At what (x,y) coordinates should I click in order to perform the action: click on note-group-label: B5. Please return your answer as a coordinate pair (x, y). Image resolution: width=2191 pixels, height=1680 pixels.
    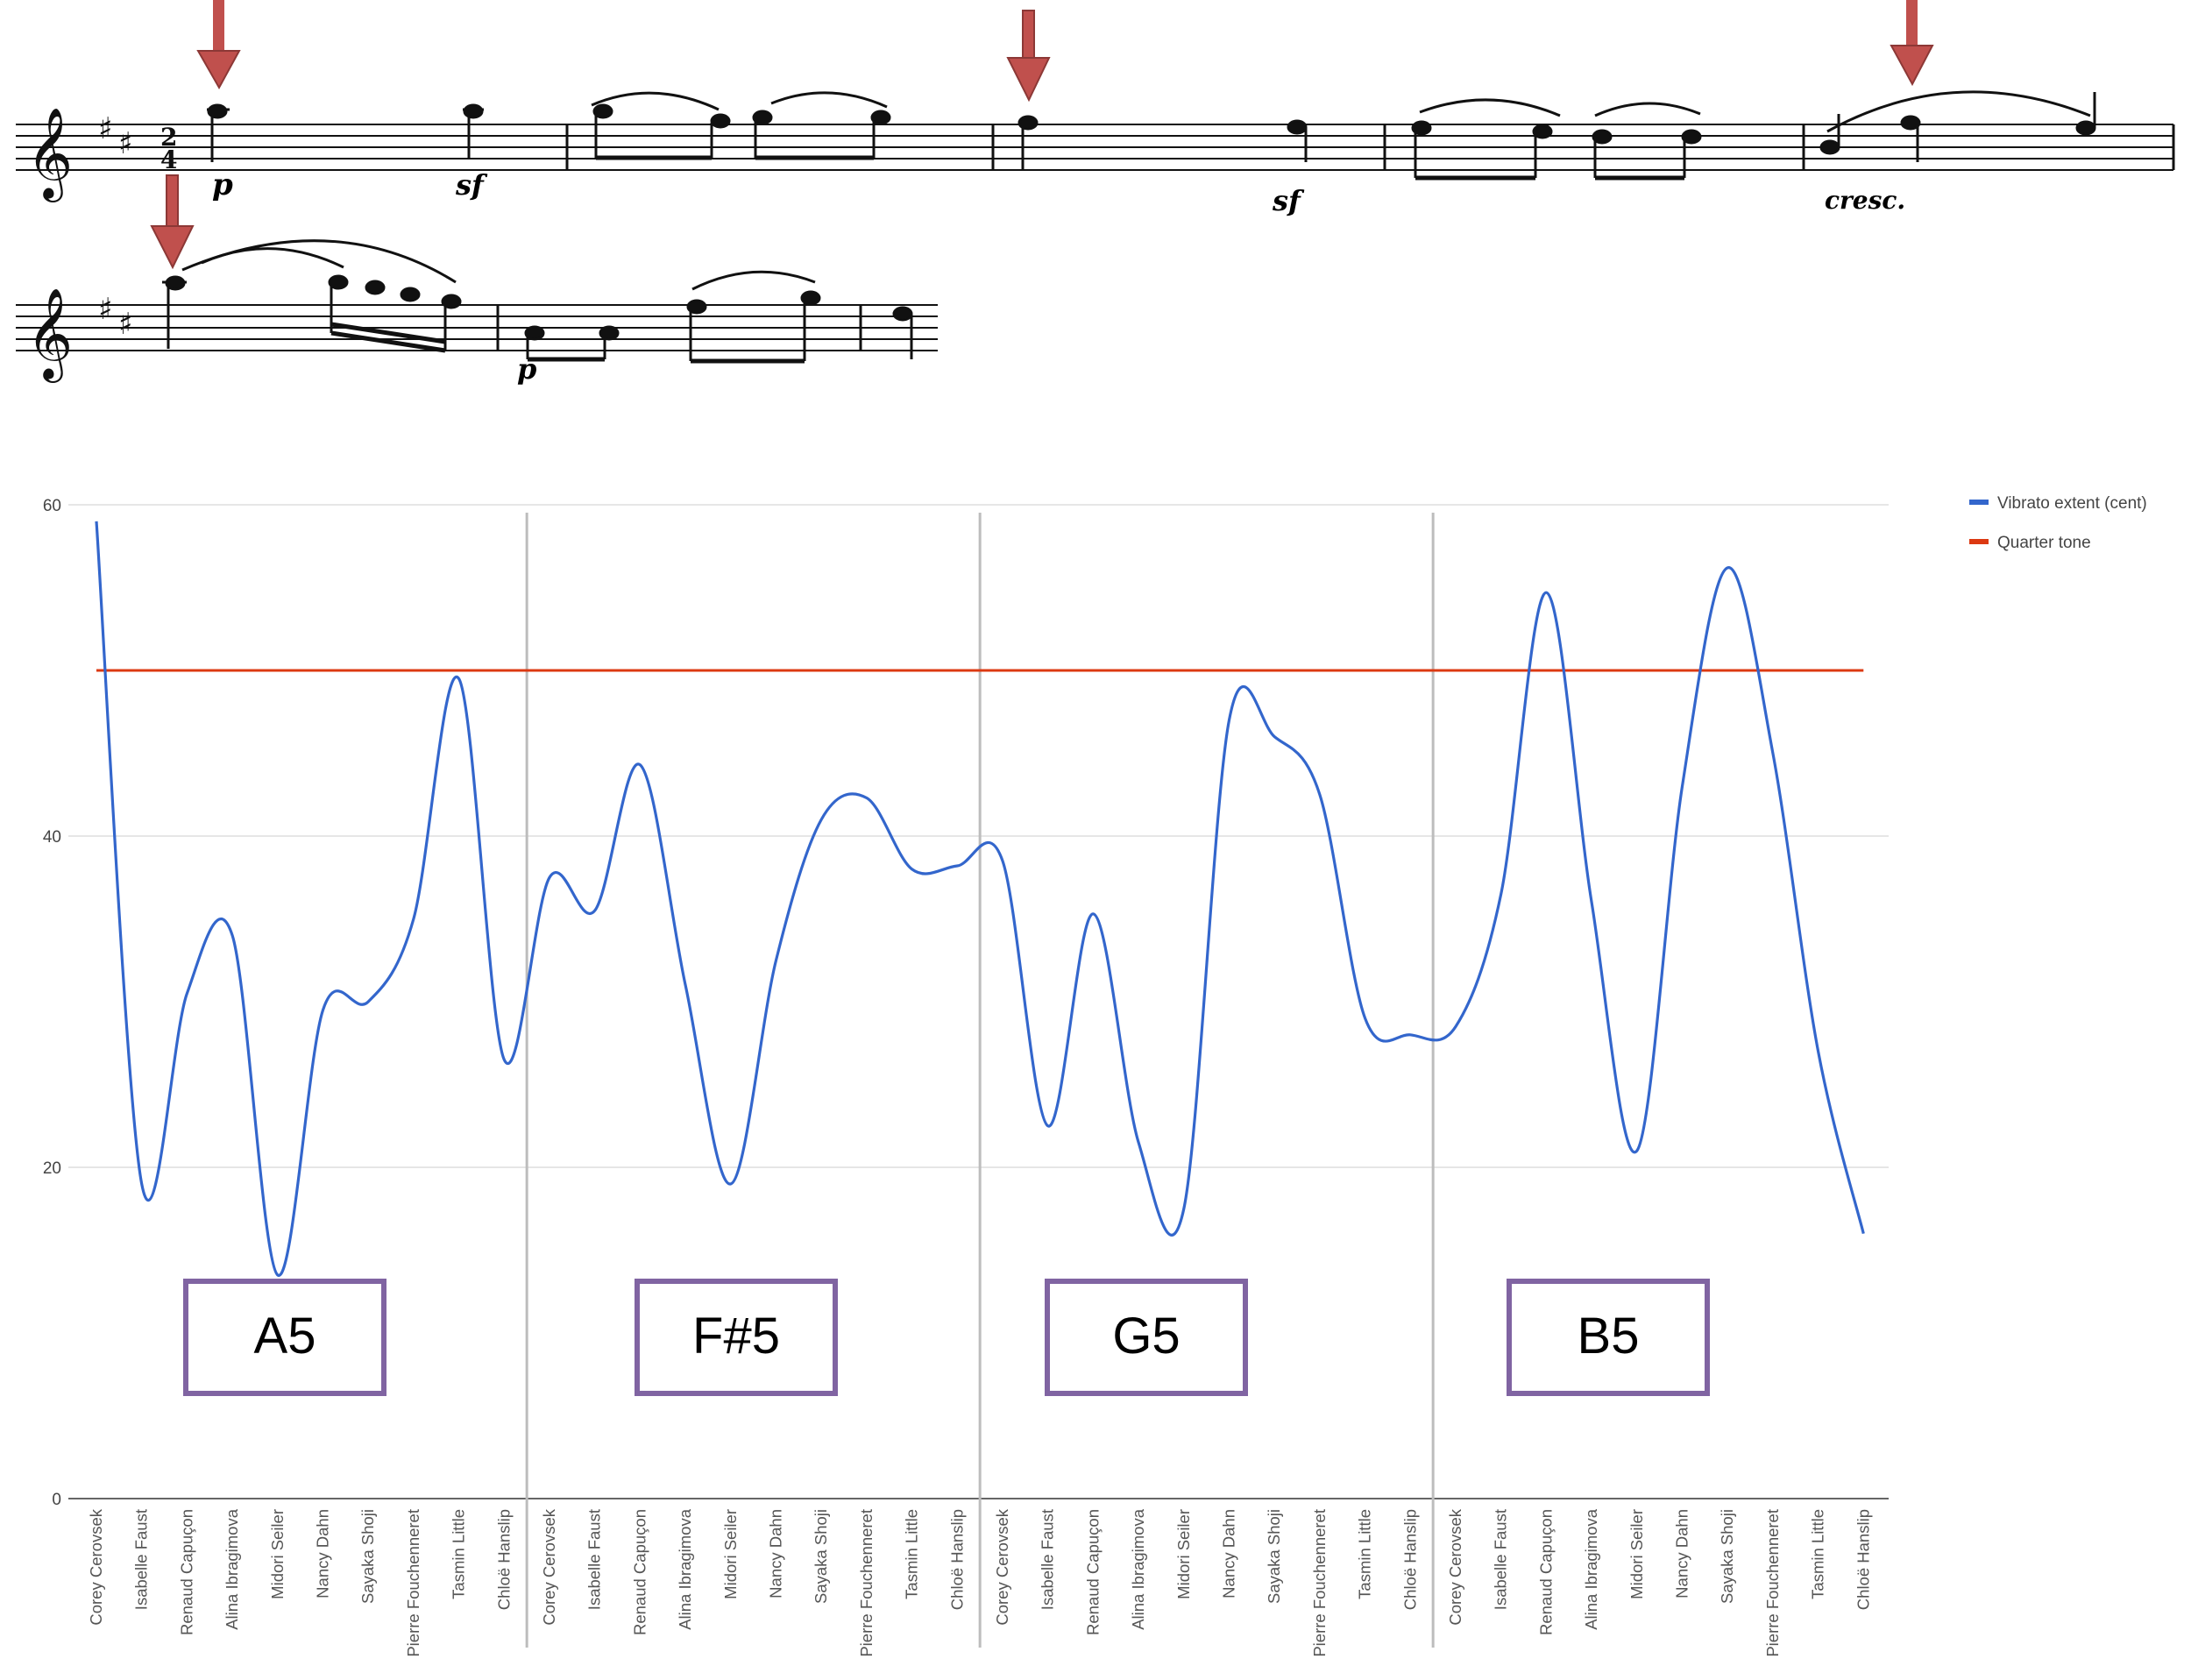
    Looking at the image, I should click on (1609, 1336).